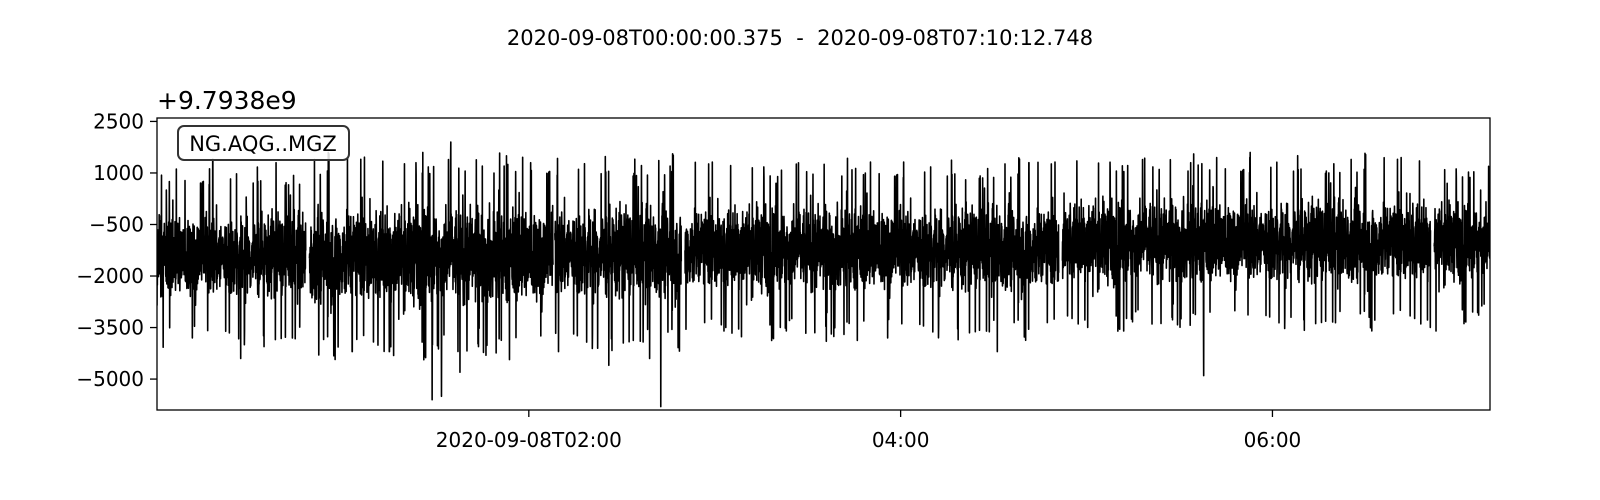 The image size is (1600, 500). I want to click on y-tick-label: 2500, so click(118, 121).